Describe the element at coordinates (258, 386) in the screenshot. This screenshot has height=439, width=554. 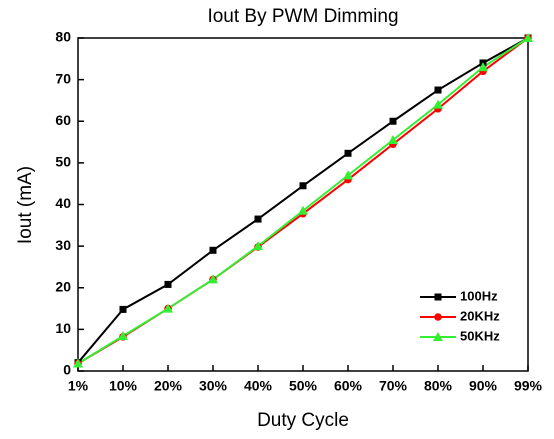
I see `x-tick-label: 40%` at that location.